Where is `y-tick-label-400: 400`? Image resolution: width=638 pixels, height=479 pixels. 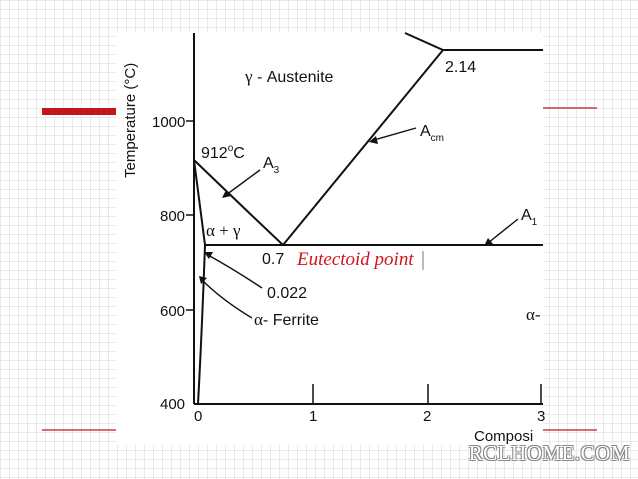 y-tick-label-400: 400 is located at coordinates (172, 404).